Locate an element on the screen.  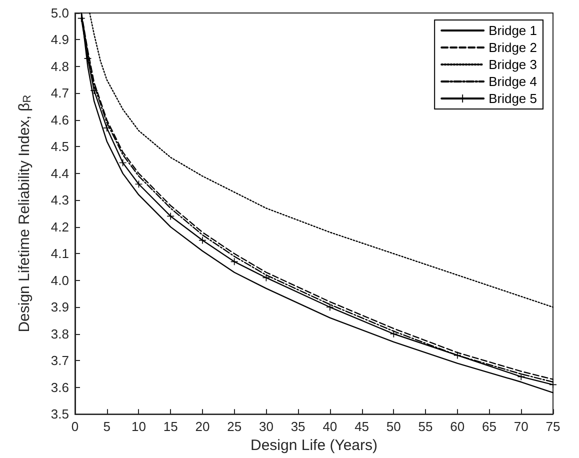
x-tick-label: 60 is located at coordinates (457, 426).